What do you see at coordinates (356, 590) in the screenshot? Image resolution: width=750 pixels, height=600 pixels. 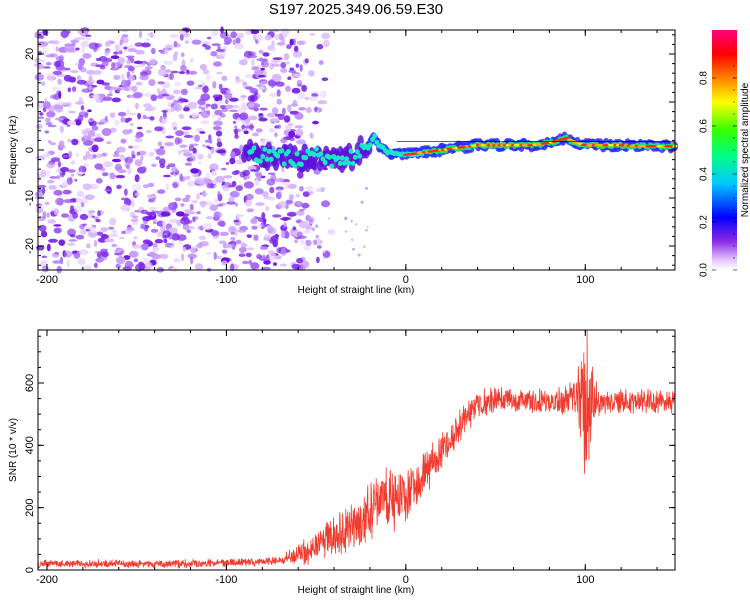 I see `snr-x-axis-label: Height of straight line (km)` at bounding box center [356, 590].